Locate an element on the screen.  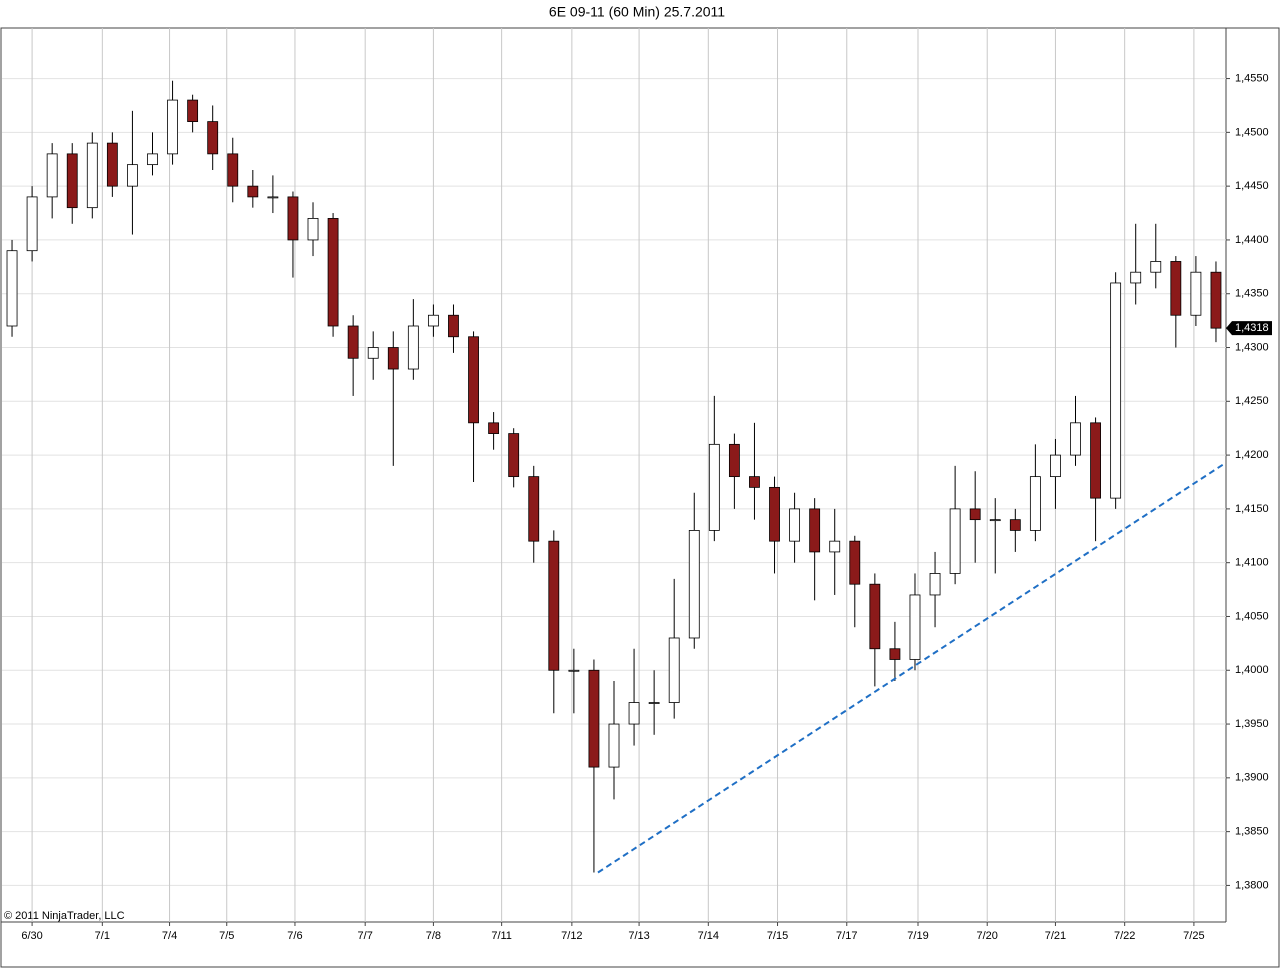
y-tick-label: 1,4050 is located at coordinates (1252, 616).